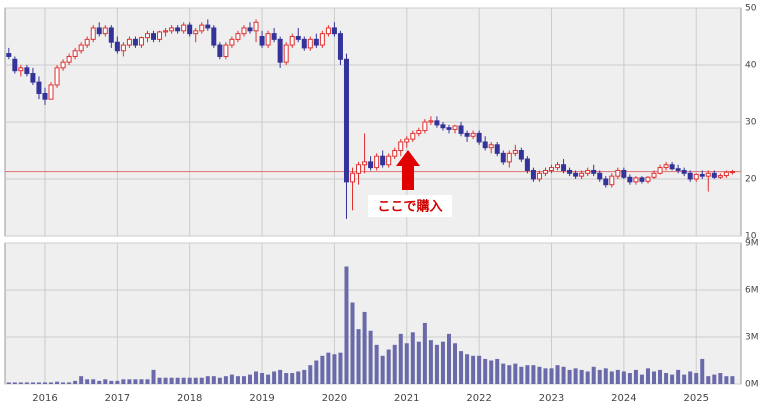 The height and width of the screenshot is (414, 768). What do you see at coordinates (752, 291) in the screenshot?
I see `y2-tick-label: 6M` at bounding box center [752, 291].